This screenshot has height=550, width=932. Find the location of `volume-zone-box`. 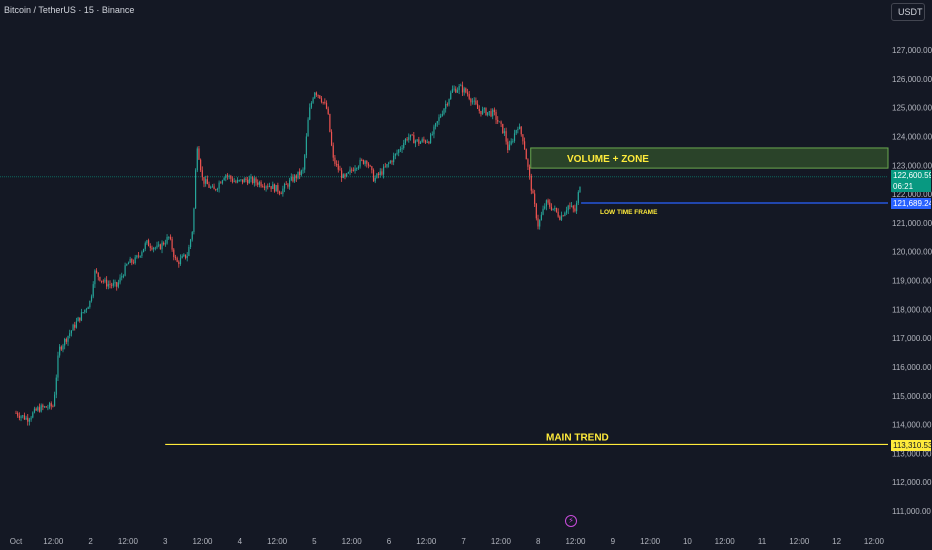

volume-zone-box is located at coordinates (709, 158).